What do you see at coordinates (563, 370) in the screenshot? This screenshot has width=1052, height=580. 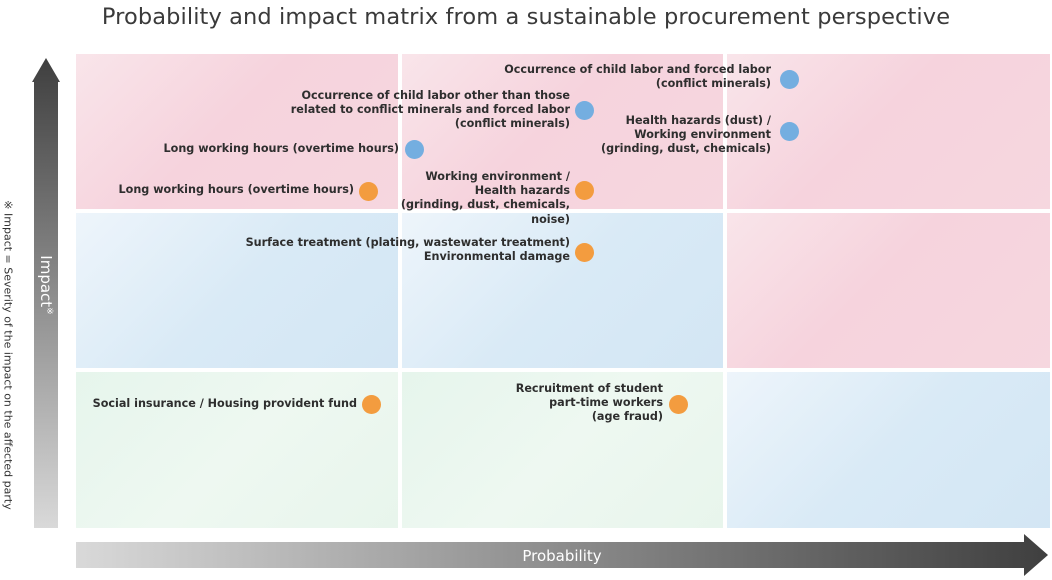 I see `grid-divider-h2` at bounding box center [563, 370].